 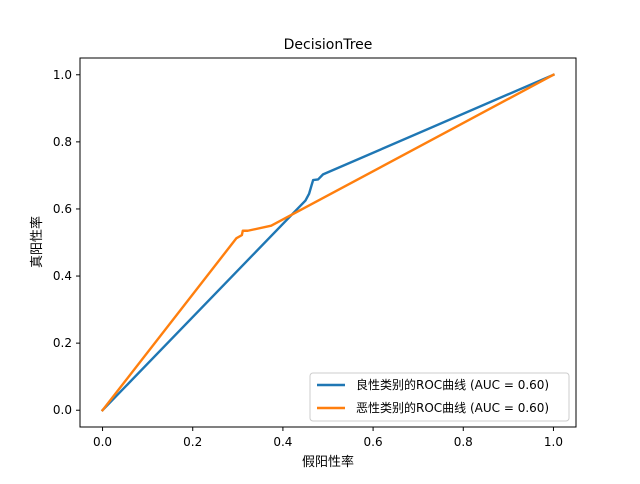 What do you see at coordinates (62, 410) in the screenshot?
I see `y-tick-label: 0.0` at bounding box center [62, 410].